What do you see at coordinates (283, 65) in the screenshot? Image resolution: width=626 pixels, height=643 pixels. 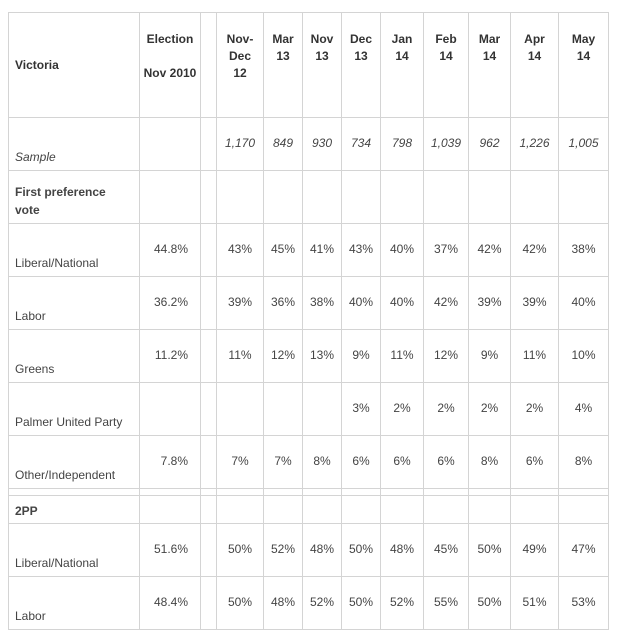 I see `poll-column-header: Mar 13` at bounding box center [283, 65].